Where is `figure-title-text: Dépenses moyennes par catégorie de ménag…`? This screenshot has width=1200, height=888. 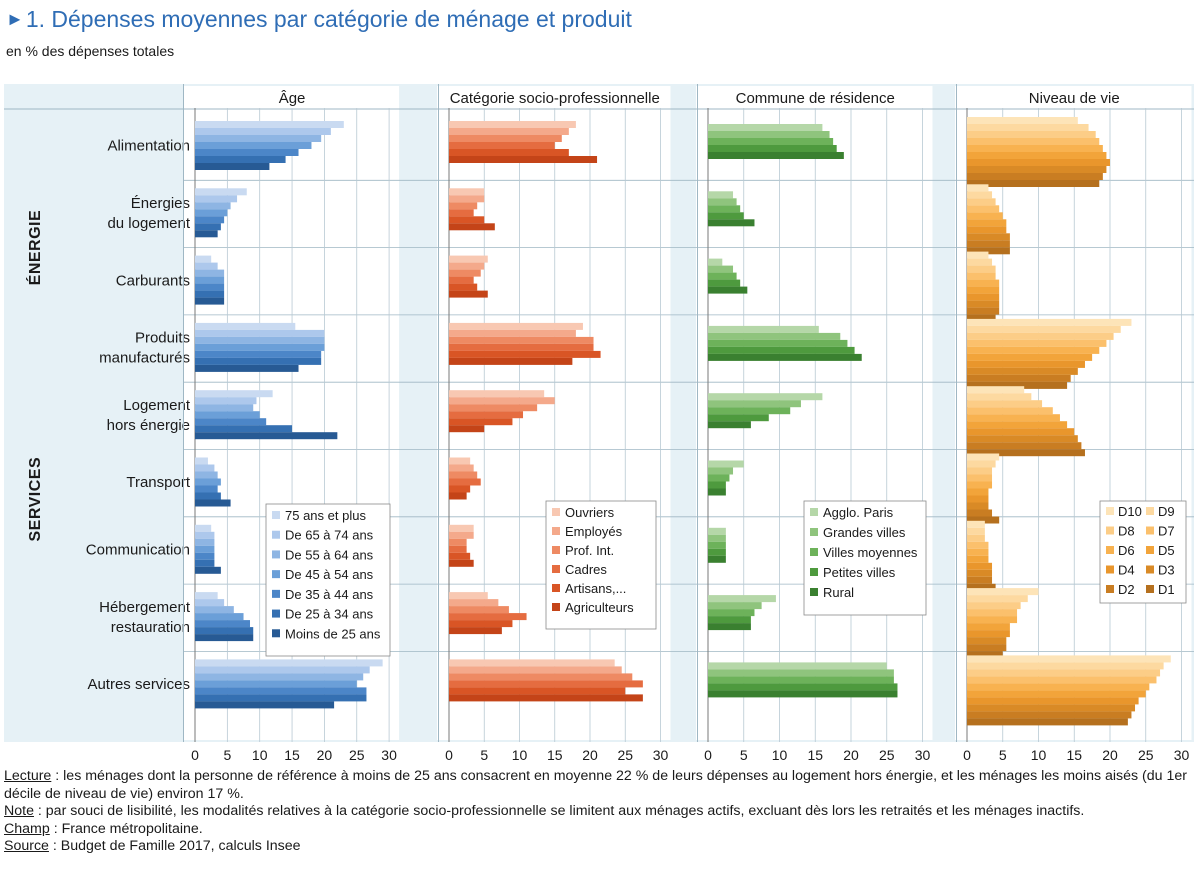 figure-title-text: Dépenses moyennes par catégorie de ménag… is located at coordinates (341, 19).